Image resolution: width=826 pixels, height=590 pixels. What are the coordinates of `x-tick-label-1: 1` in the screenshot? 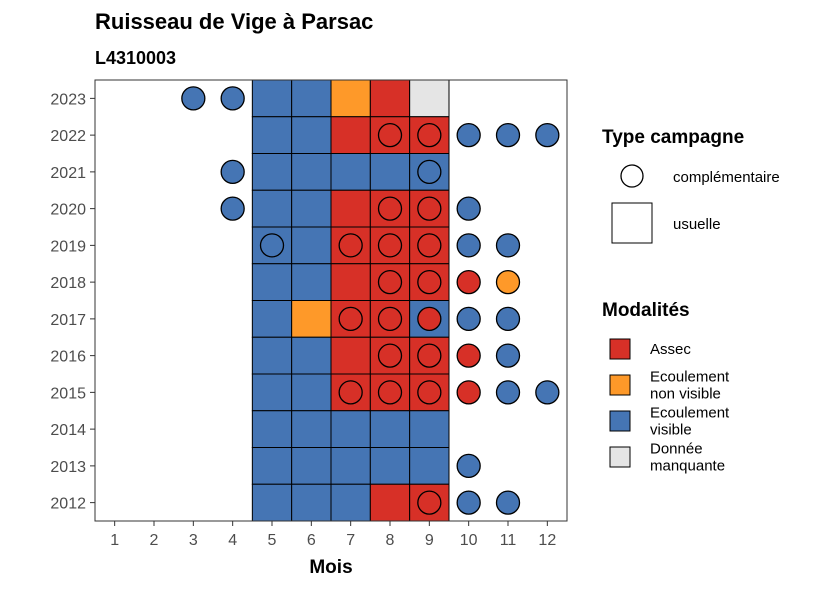 It's located at (114, 540).